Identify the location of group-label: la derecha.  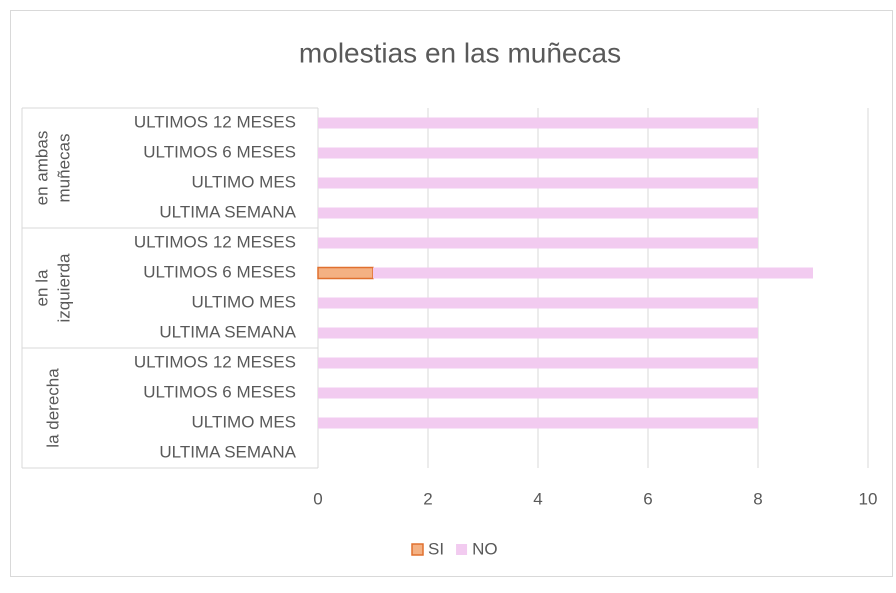
(52, 408).